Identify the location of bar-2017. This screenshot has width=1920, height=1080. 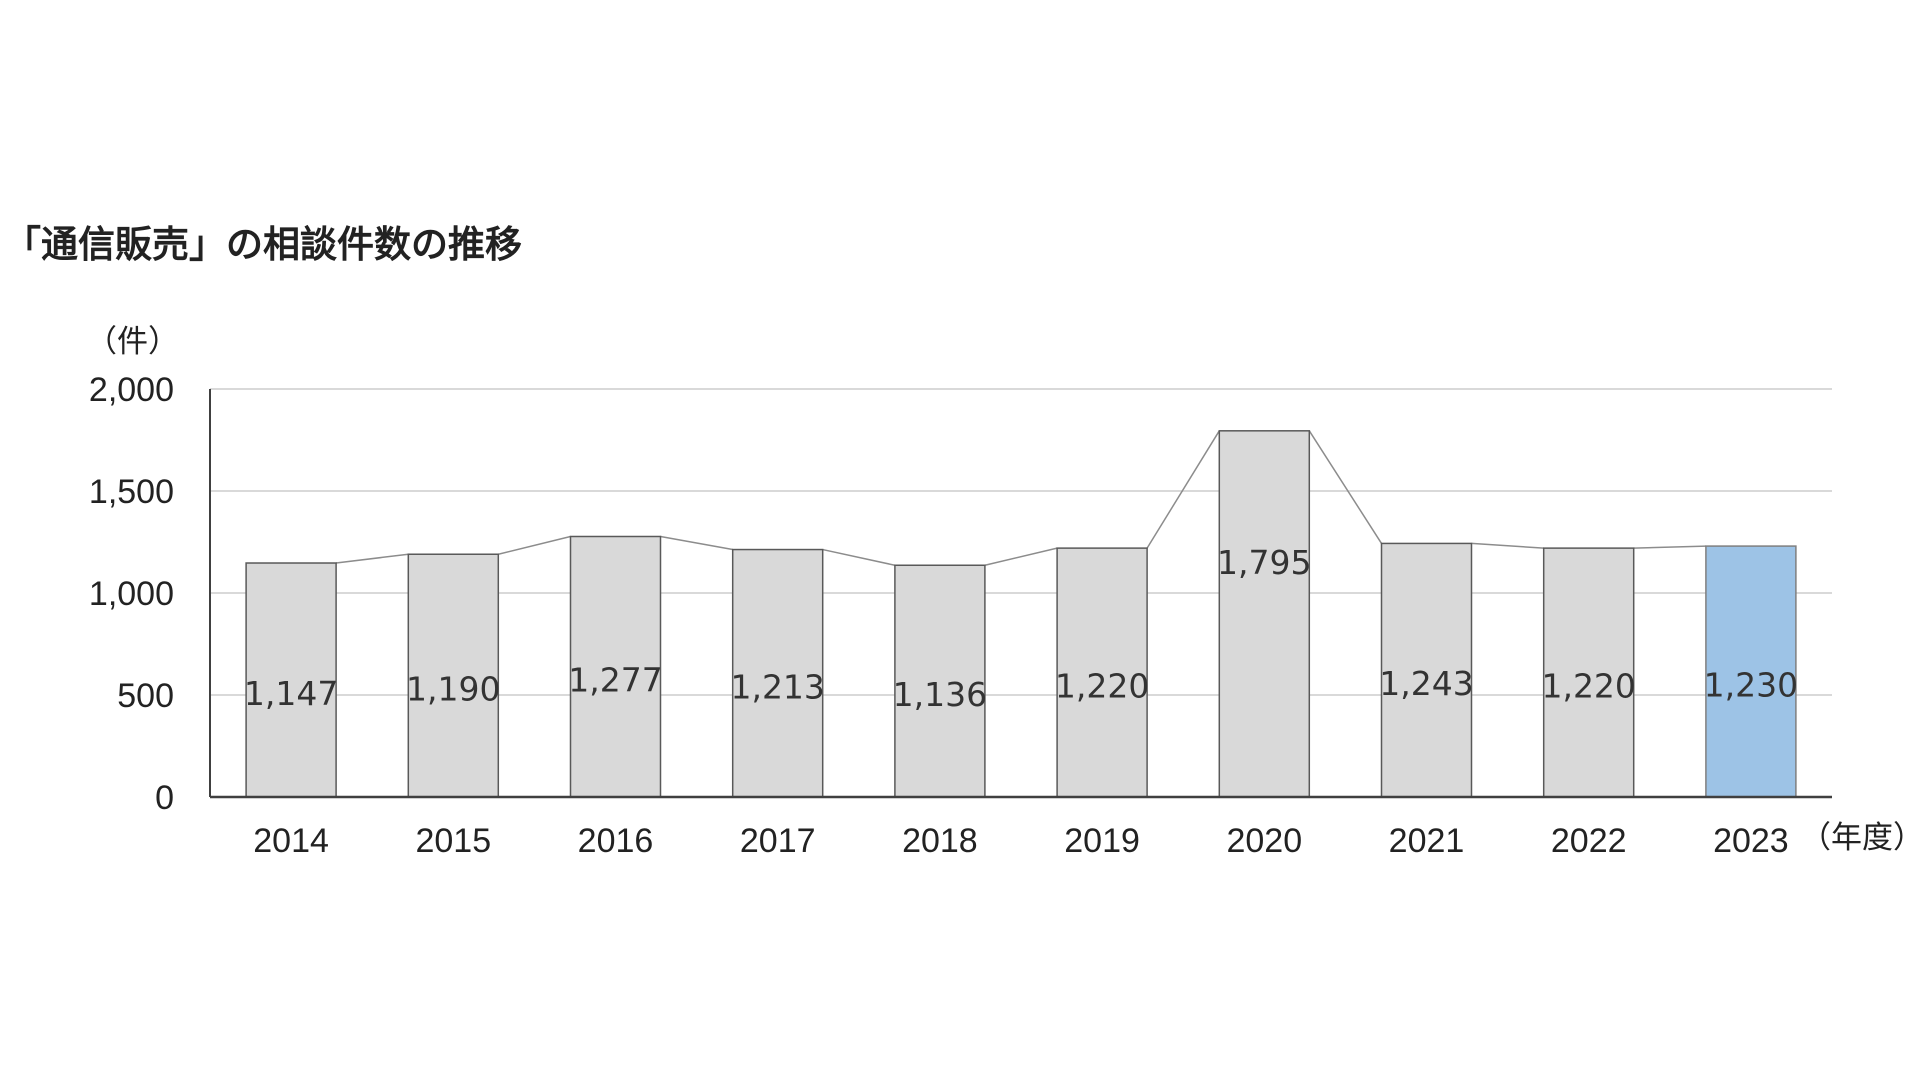
(777, 673).